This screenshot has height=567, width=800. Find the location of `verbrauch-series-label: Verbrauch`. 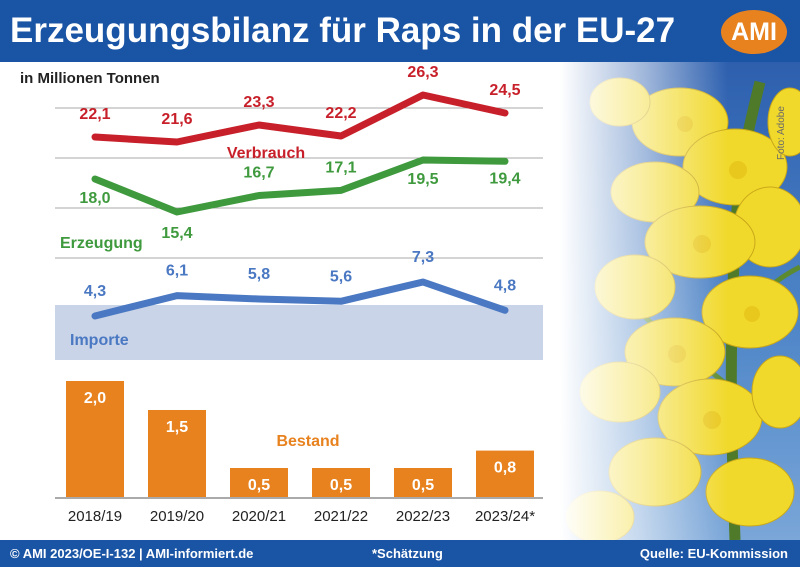

verbrauch-series-label: Verbrauch is located at coordinates (266, 153).